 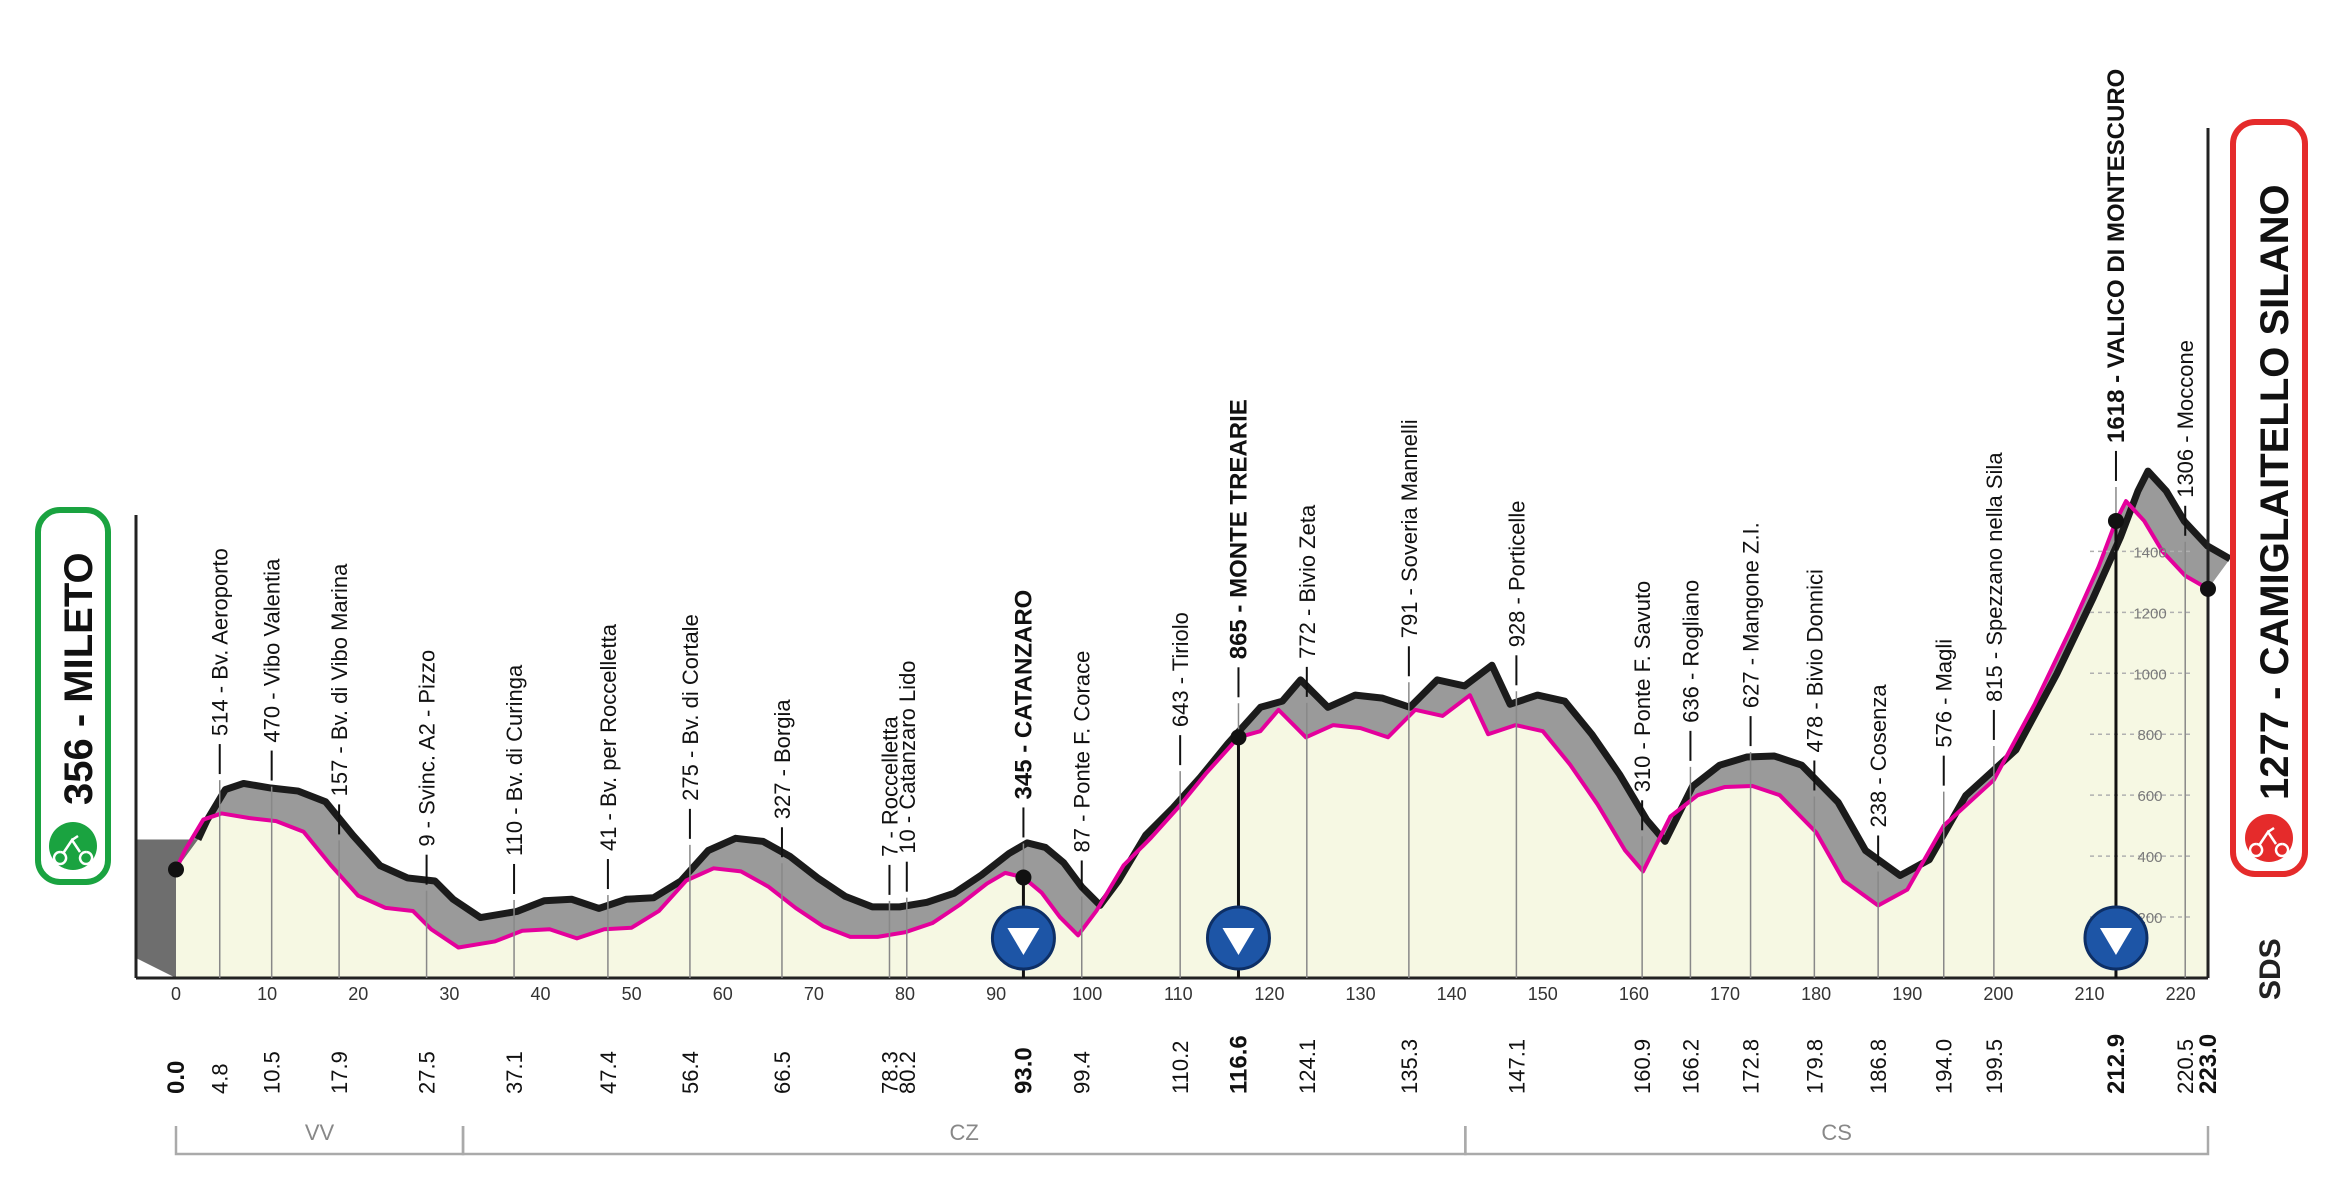 I want to click on x-tick-label: 90, so click(x=996, y=994).